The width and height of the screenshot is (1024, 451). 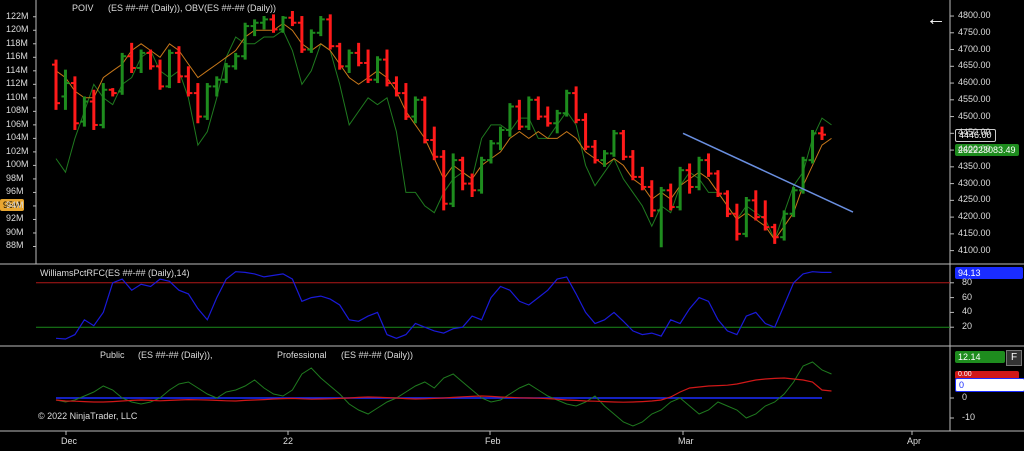 What do you see at coordinates (443, 305) in the screenshot?
I see `williams-line` at bounding box center [443, 305].